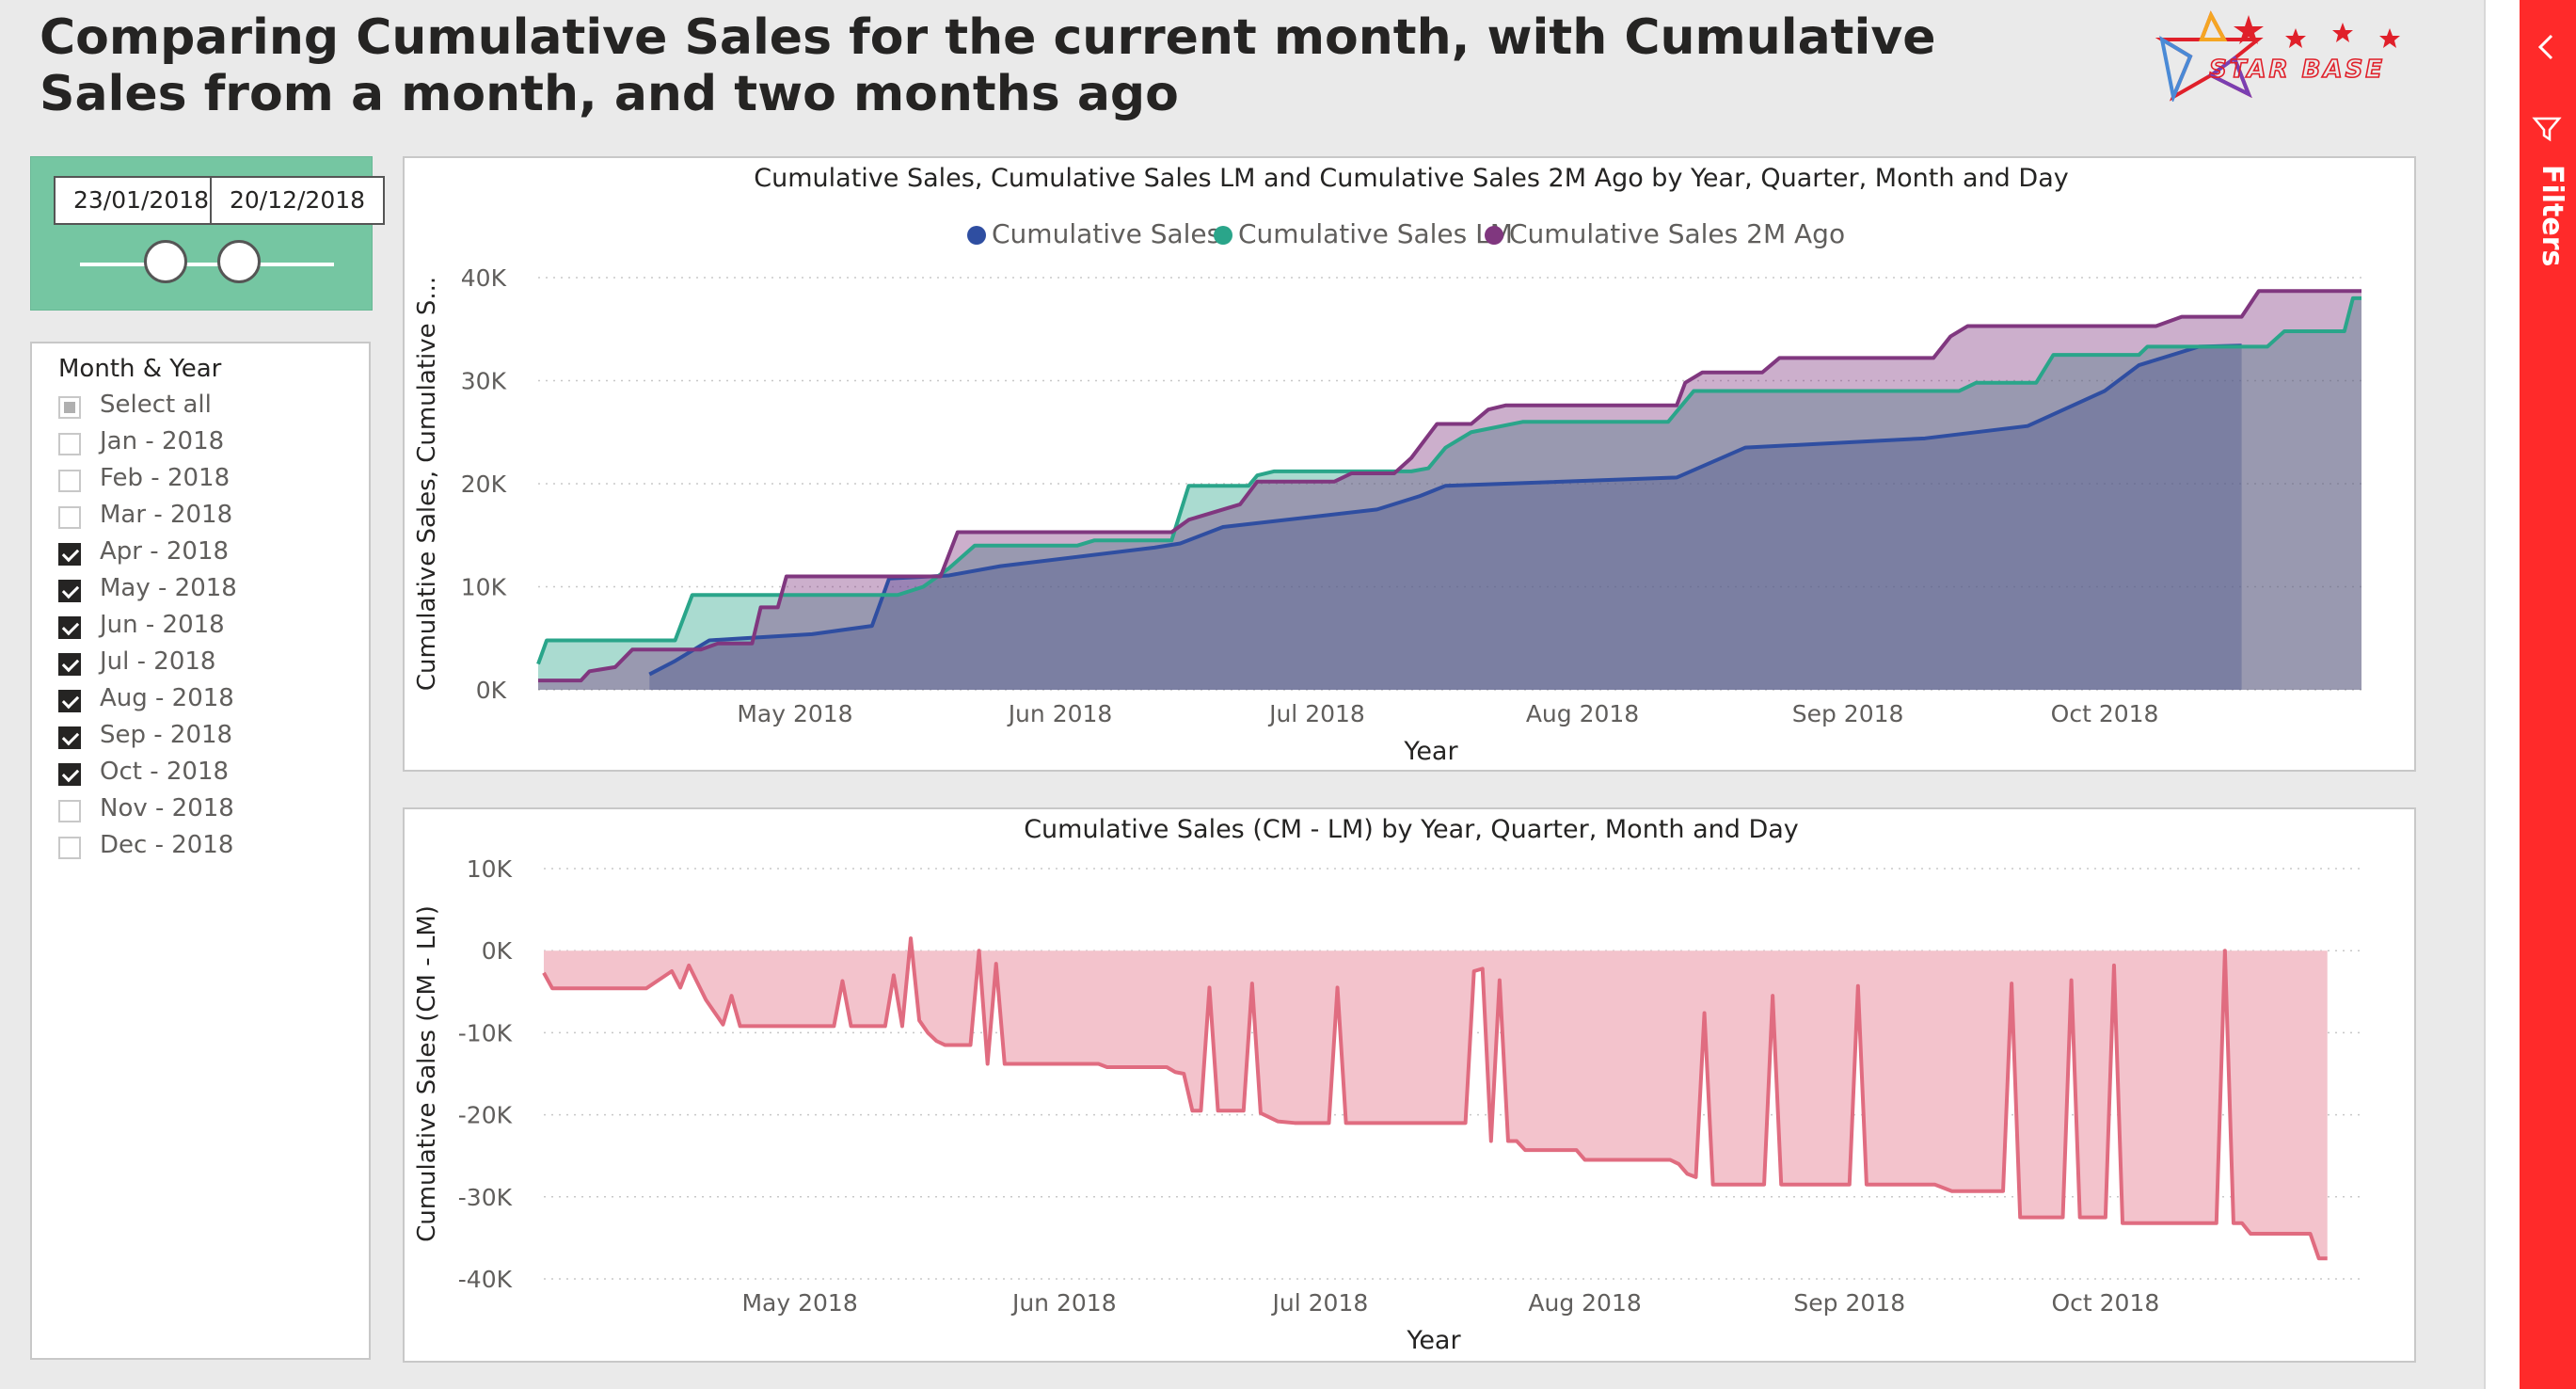 The width and height of the screenshot is (2576, 1389). What do you see at coordinates (166, 735) in the screenshot?
I see `slicer-item-label: Sep - 2018` at bounding box center [166, 735].